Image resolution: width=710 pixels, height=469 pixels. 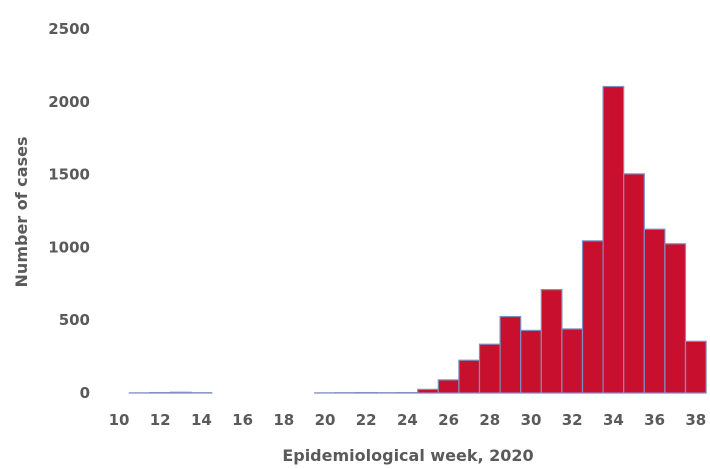 I want to click on y-tick-label: 0, so click(x=85, y=393).